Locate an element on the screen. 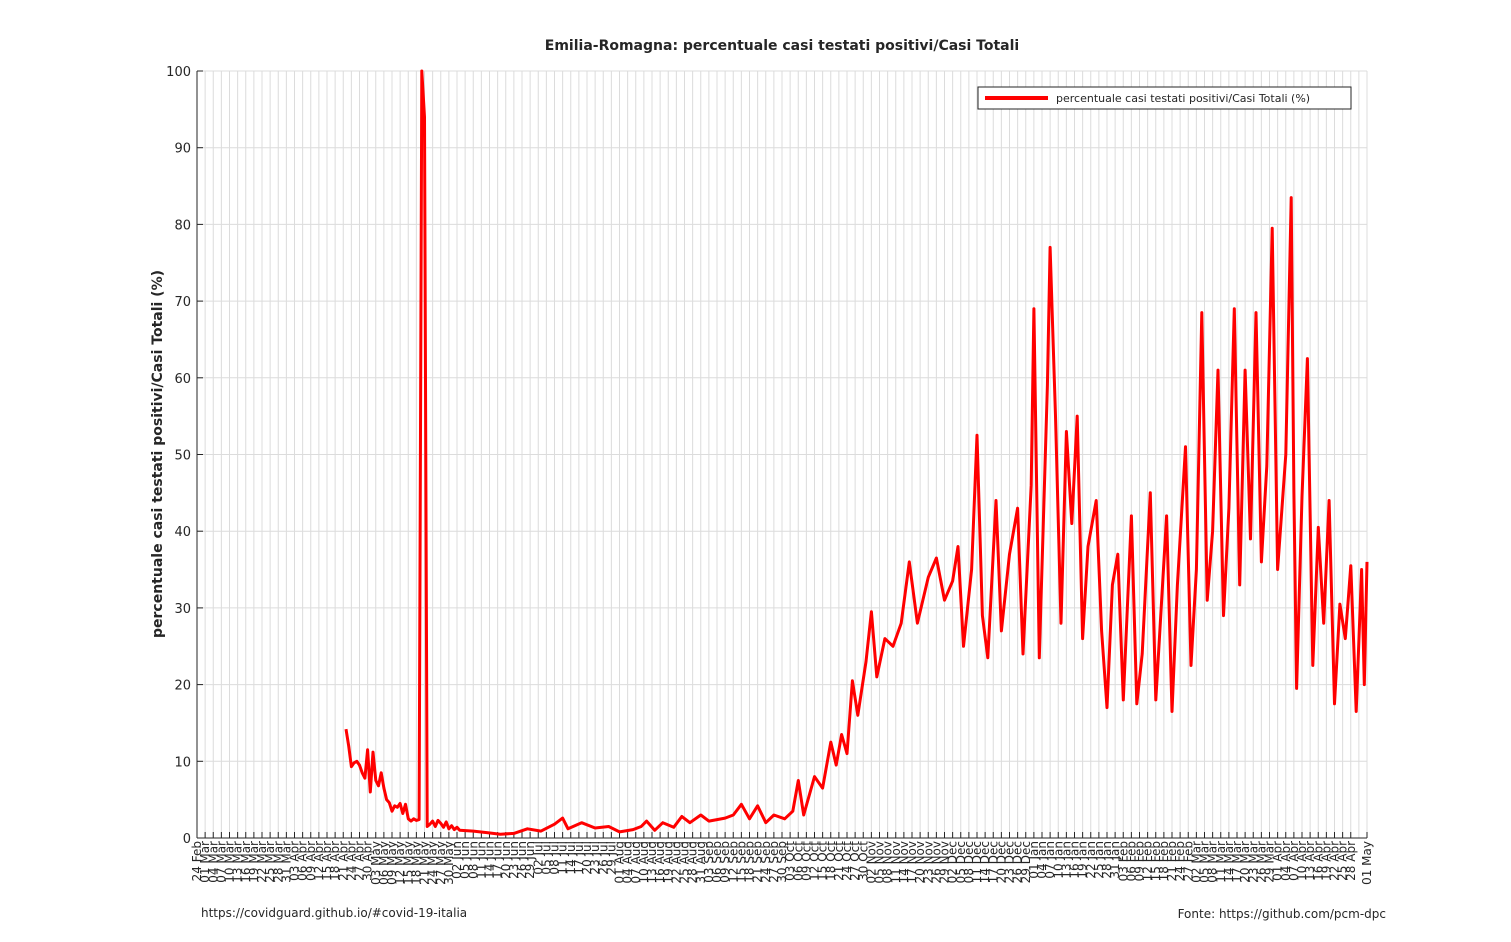 The width and height of the screenshot is (1511, 942). x-tick-label: 06 Oct is located at coordinates (798, 861).